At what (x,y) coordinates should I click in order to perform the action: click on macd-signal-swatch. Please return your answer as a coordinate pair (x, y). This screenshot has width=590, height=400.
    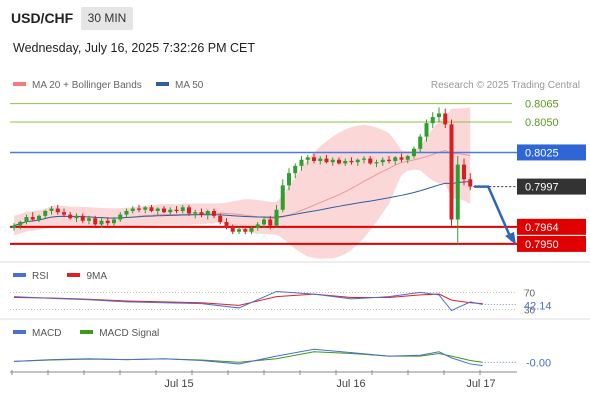
    Looking at the image, I should click on (87, 332).